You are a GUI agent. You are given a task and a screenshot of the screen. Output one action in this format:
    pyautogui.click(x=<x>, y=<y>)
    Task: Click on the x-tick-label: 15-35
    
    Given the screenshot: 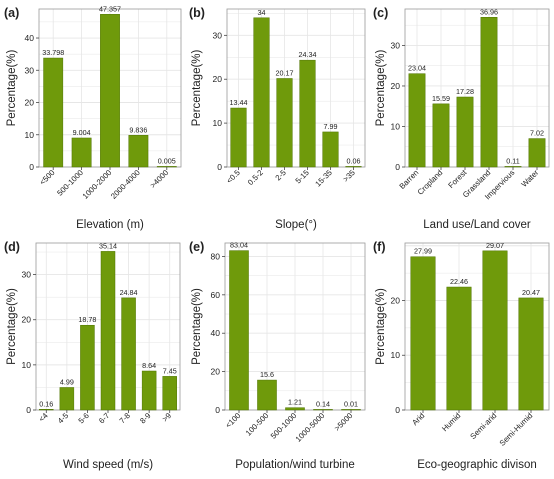 What is the action you would take?
    pyautogui.click(x=323, y=178)
    